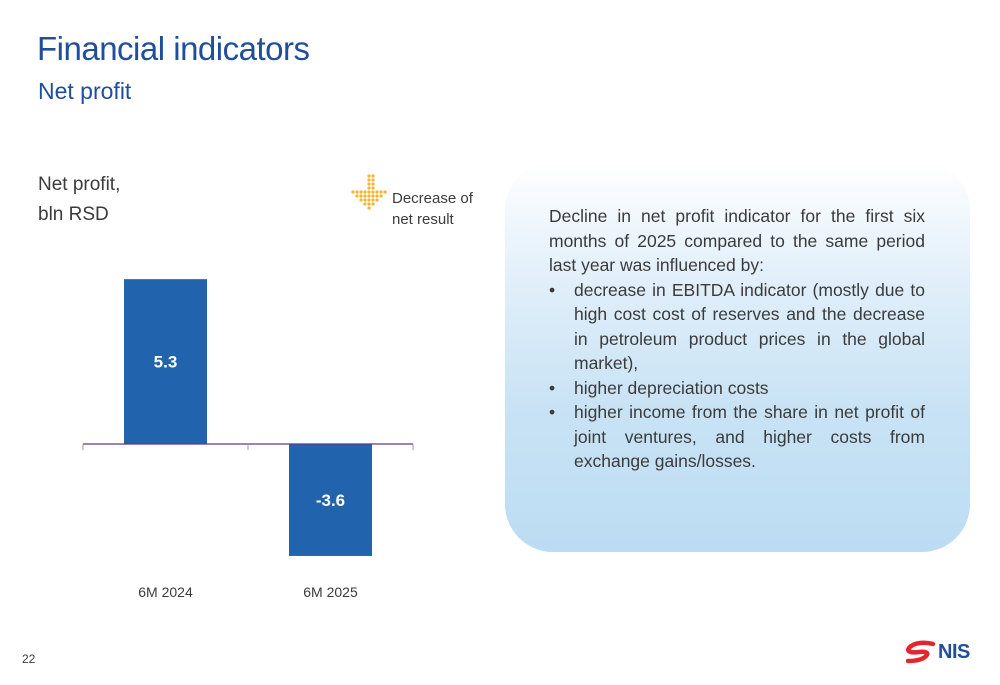  What do you see at coordinates (921, 652) in the screenshot?
I see `nis-logo-icon` at bounding box center [921, 652].